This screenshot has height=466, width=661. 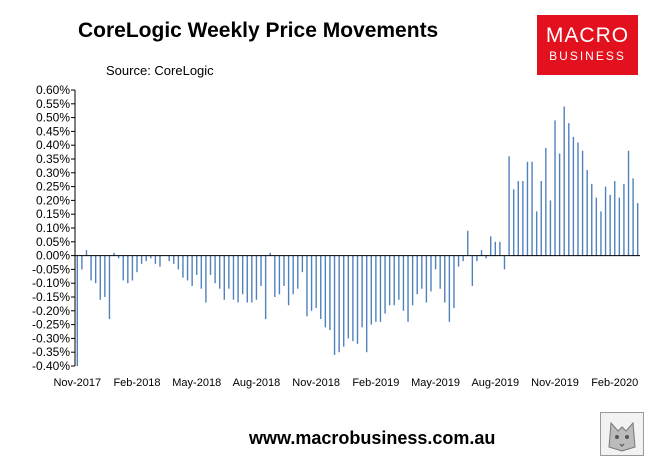 I want to click on y-tick-label: 0.45%, so click(x=53, y=131).